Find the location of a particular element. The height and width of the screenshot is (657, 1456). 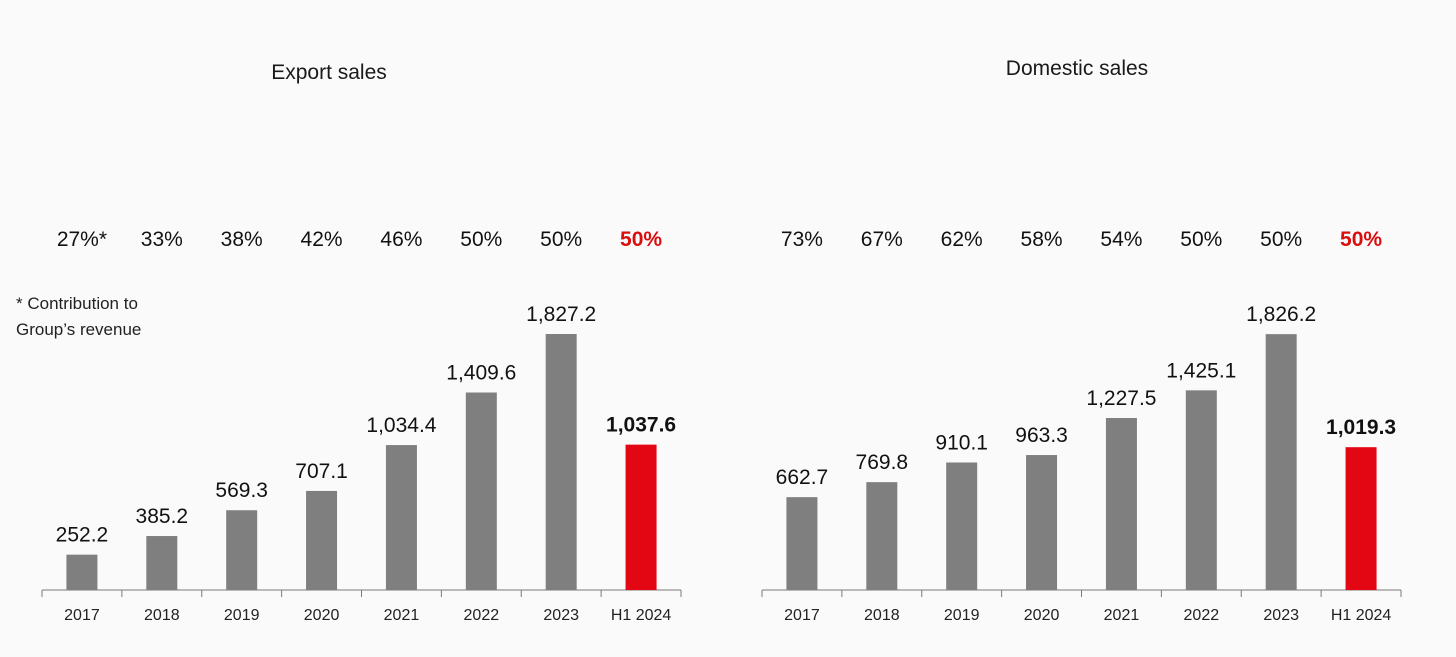

footnote-line: Group’s revenue is located at coordinates (78, 329).